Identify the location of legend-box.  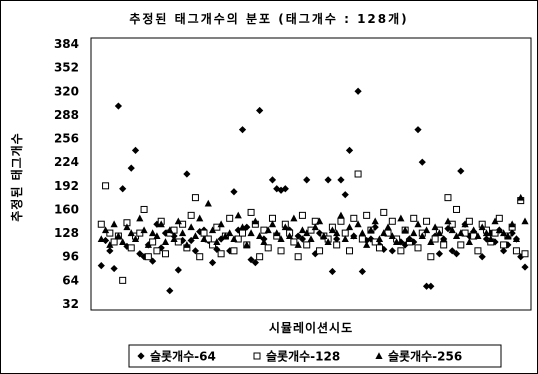
(315, 356).